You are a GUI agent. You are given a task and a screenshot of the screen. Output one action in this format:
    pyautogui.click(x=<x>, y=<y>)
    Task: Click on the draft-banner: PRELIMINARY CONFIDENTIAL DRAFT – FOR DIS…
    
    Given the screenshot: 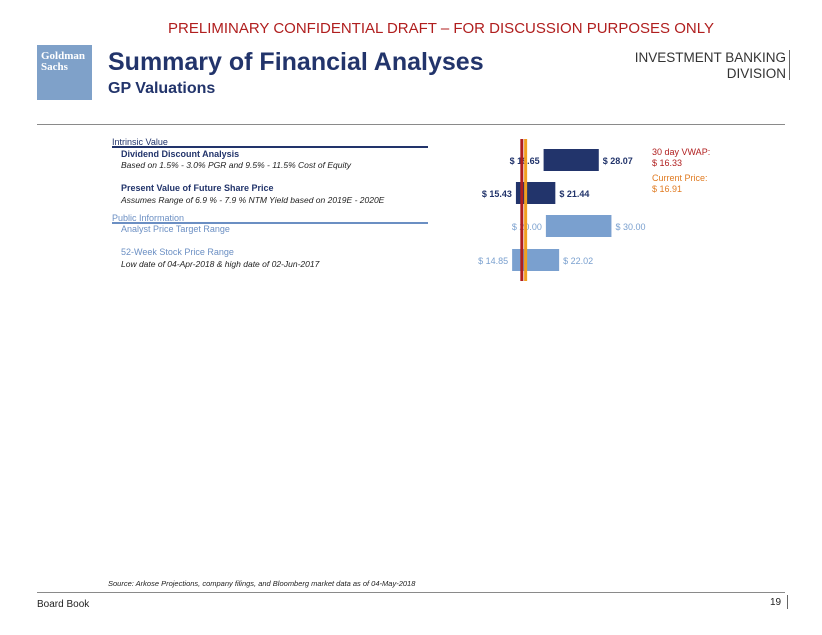 What is the action you would take?
    pyautogui.click(x=441, y=28)
    